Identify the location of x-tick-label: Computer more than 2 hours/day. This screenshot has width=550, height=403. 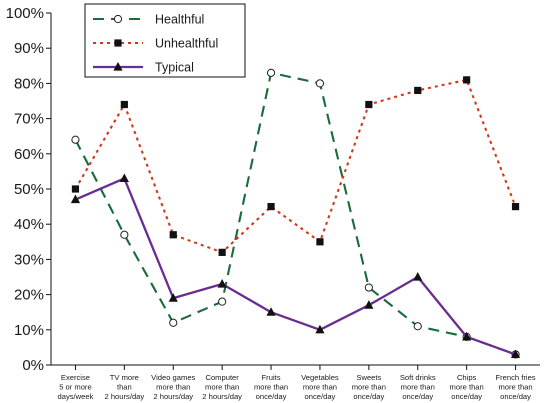
(222, 387).